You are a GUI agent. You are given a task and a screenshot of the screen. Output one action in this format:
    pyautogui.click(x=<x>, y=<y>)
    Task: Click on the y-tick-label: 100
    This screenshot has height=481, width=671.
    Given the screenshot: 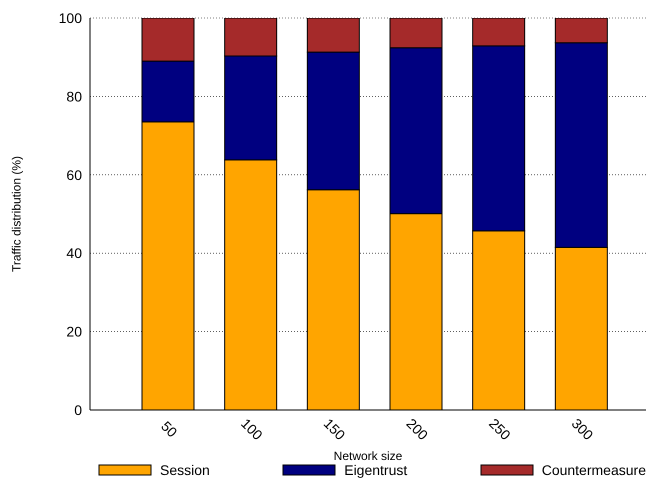 What is the action you would take?
    pyautogui.click(x=70, y=18)
    